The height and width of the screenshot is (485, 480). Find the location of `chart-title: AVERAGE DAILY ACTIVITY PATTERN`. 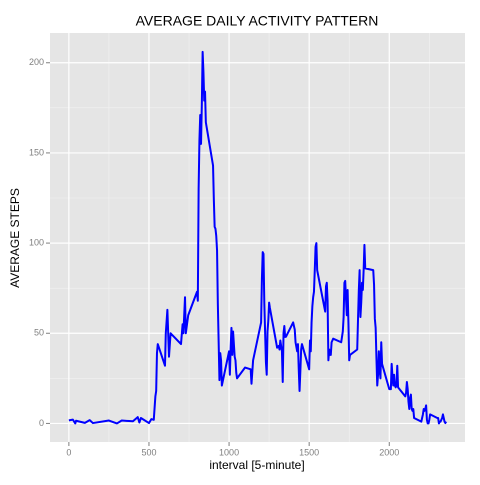

chart-title: AVERAGE DAILY ACTIVITY PATTERN is located at coordinates (257, 21).